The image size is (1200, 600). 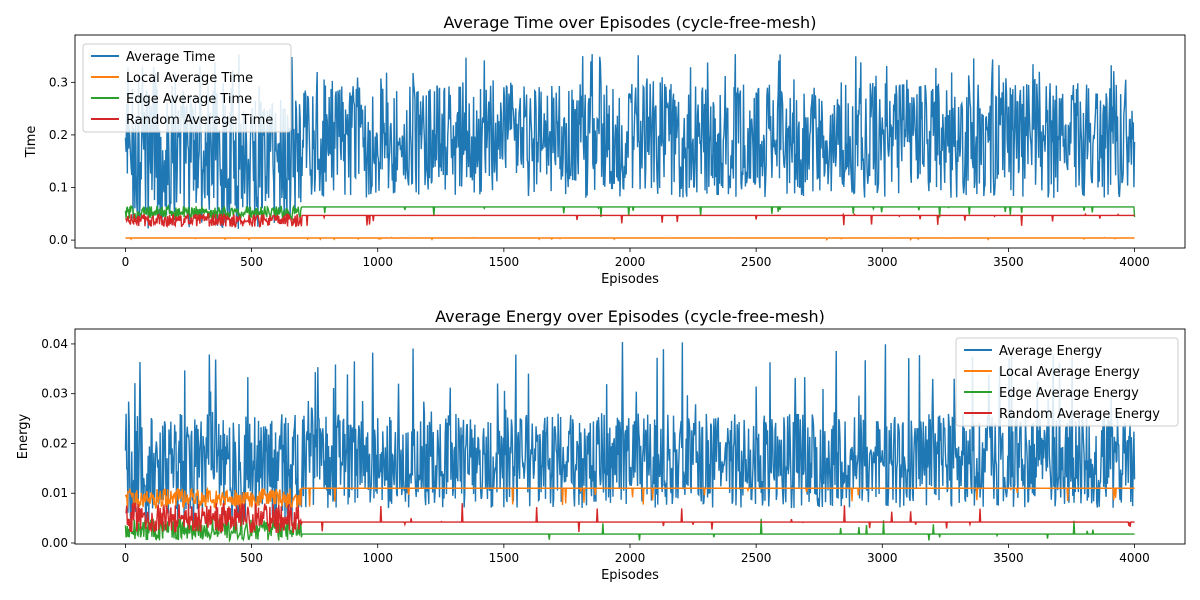 What do you see at coordinates (1079, 414) in the screenshot?
I see `legend-entry-4: Random Average Energy` at bounding box center [1079, 414].